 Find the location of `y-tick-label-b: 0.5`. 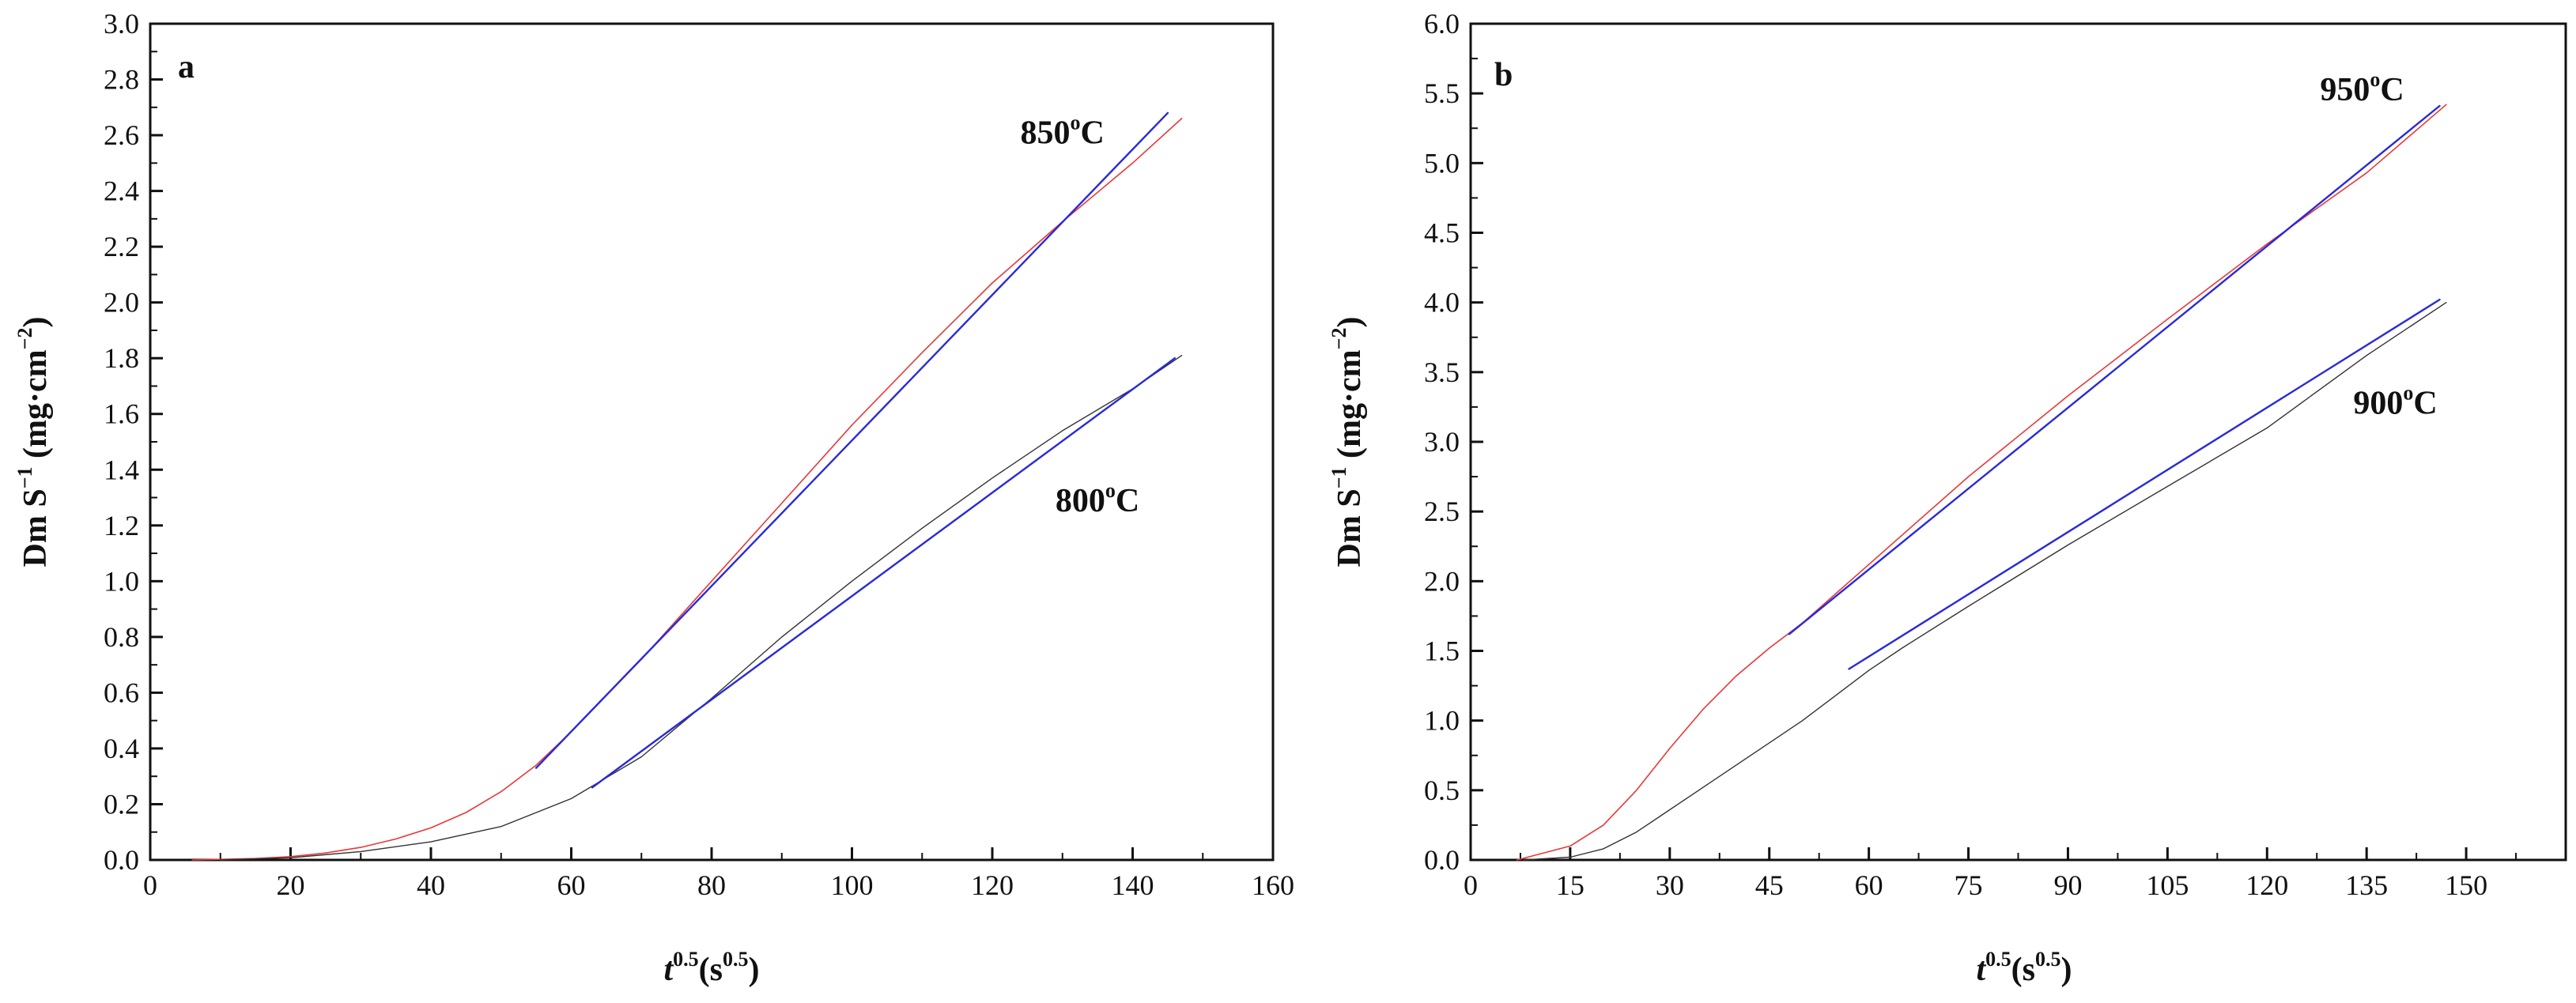

y-tick-label-b: 0.5 is located at coordinates (1442, 791).